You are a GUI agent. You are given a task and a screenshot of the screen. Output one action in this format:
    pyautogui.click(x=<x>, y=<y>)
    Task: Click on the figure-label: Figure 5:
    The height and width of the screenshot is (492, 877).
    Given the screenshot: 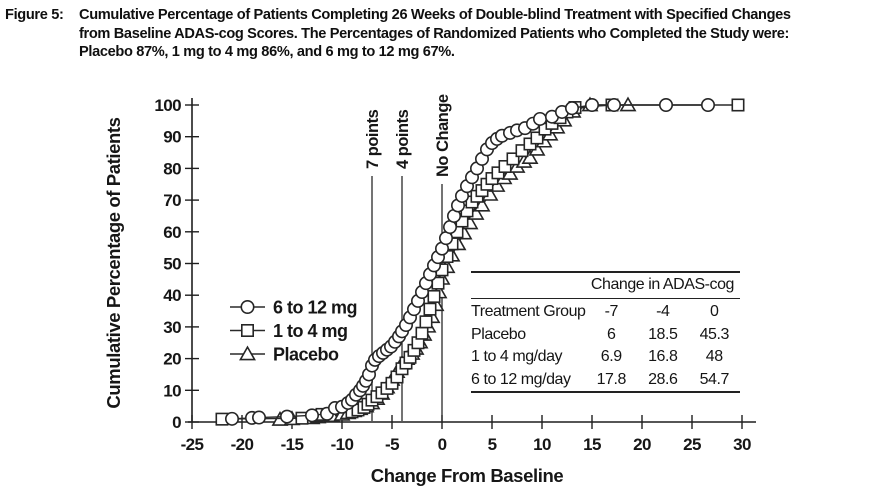 What is the action you would take?
    pyautogui.click(x=34, y=15)
    